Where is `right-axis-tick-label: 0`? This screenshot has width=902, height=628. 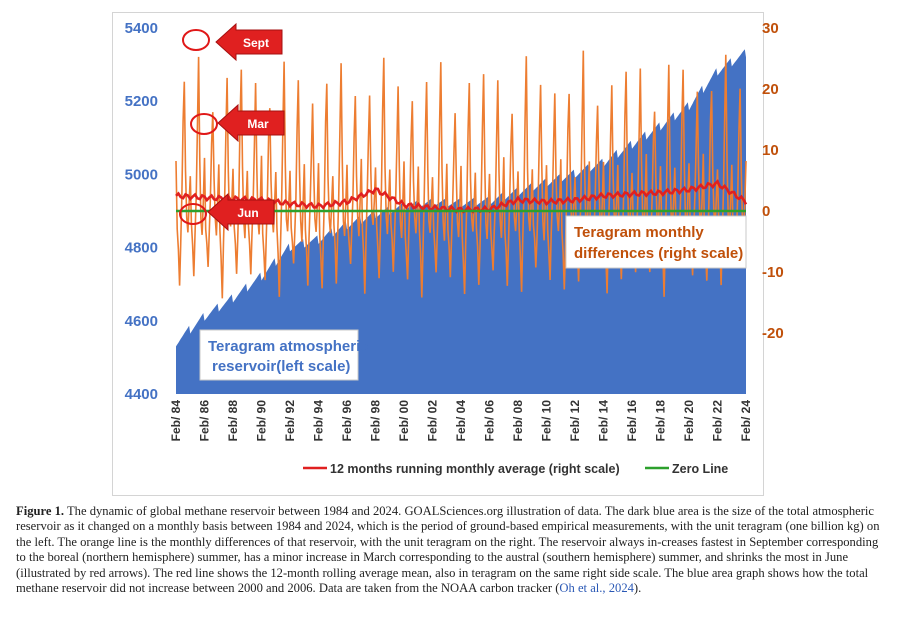
right-axis-tick-label: 0 is located at coordinates (766, 211).